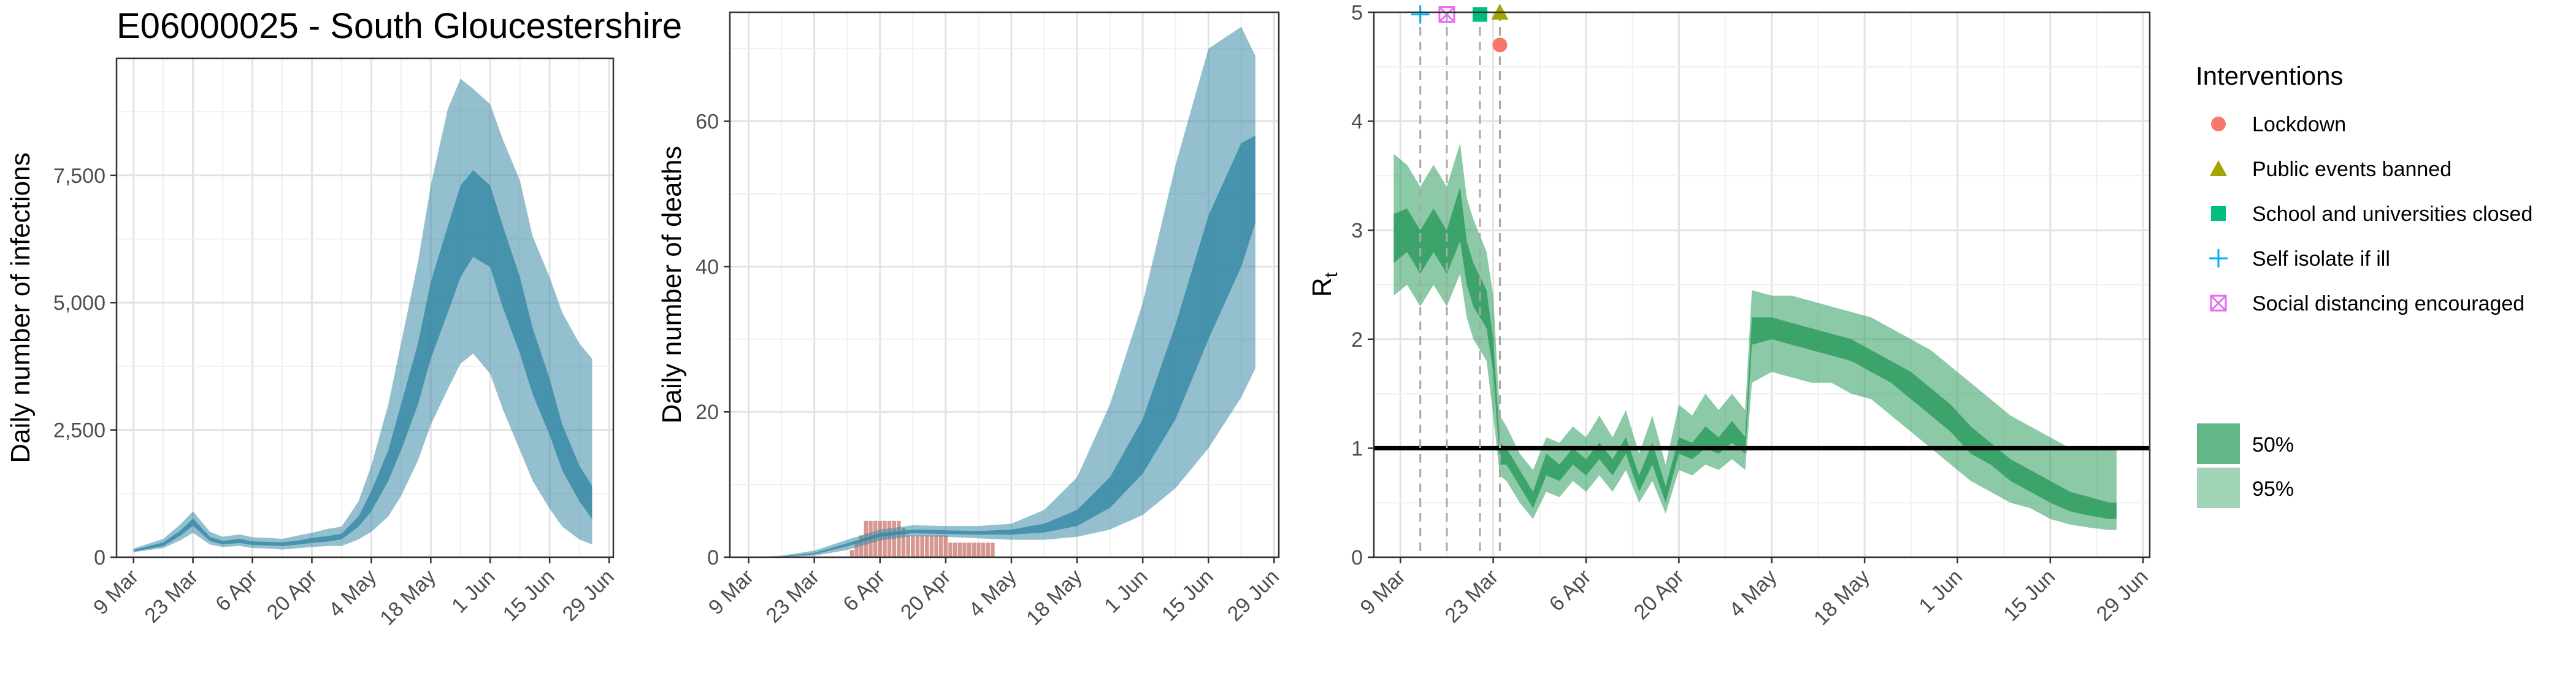 Image resolution: width=2576 pixels, height=683 pixels. I want to click on y-tick-label: 4, so click(1357, 122).